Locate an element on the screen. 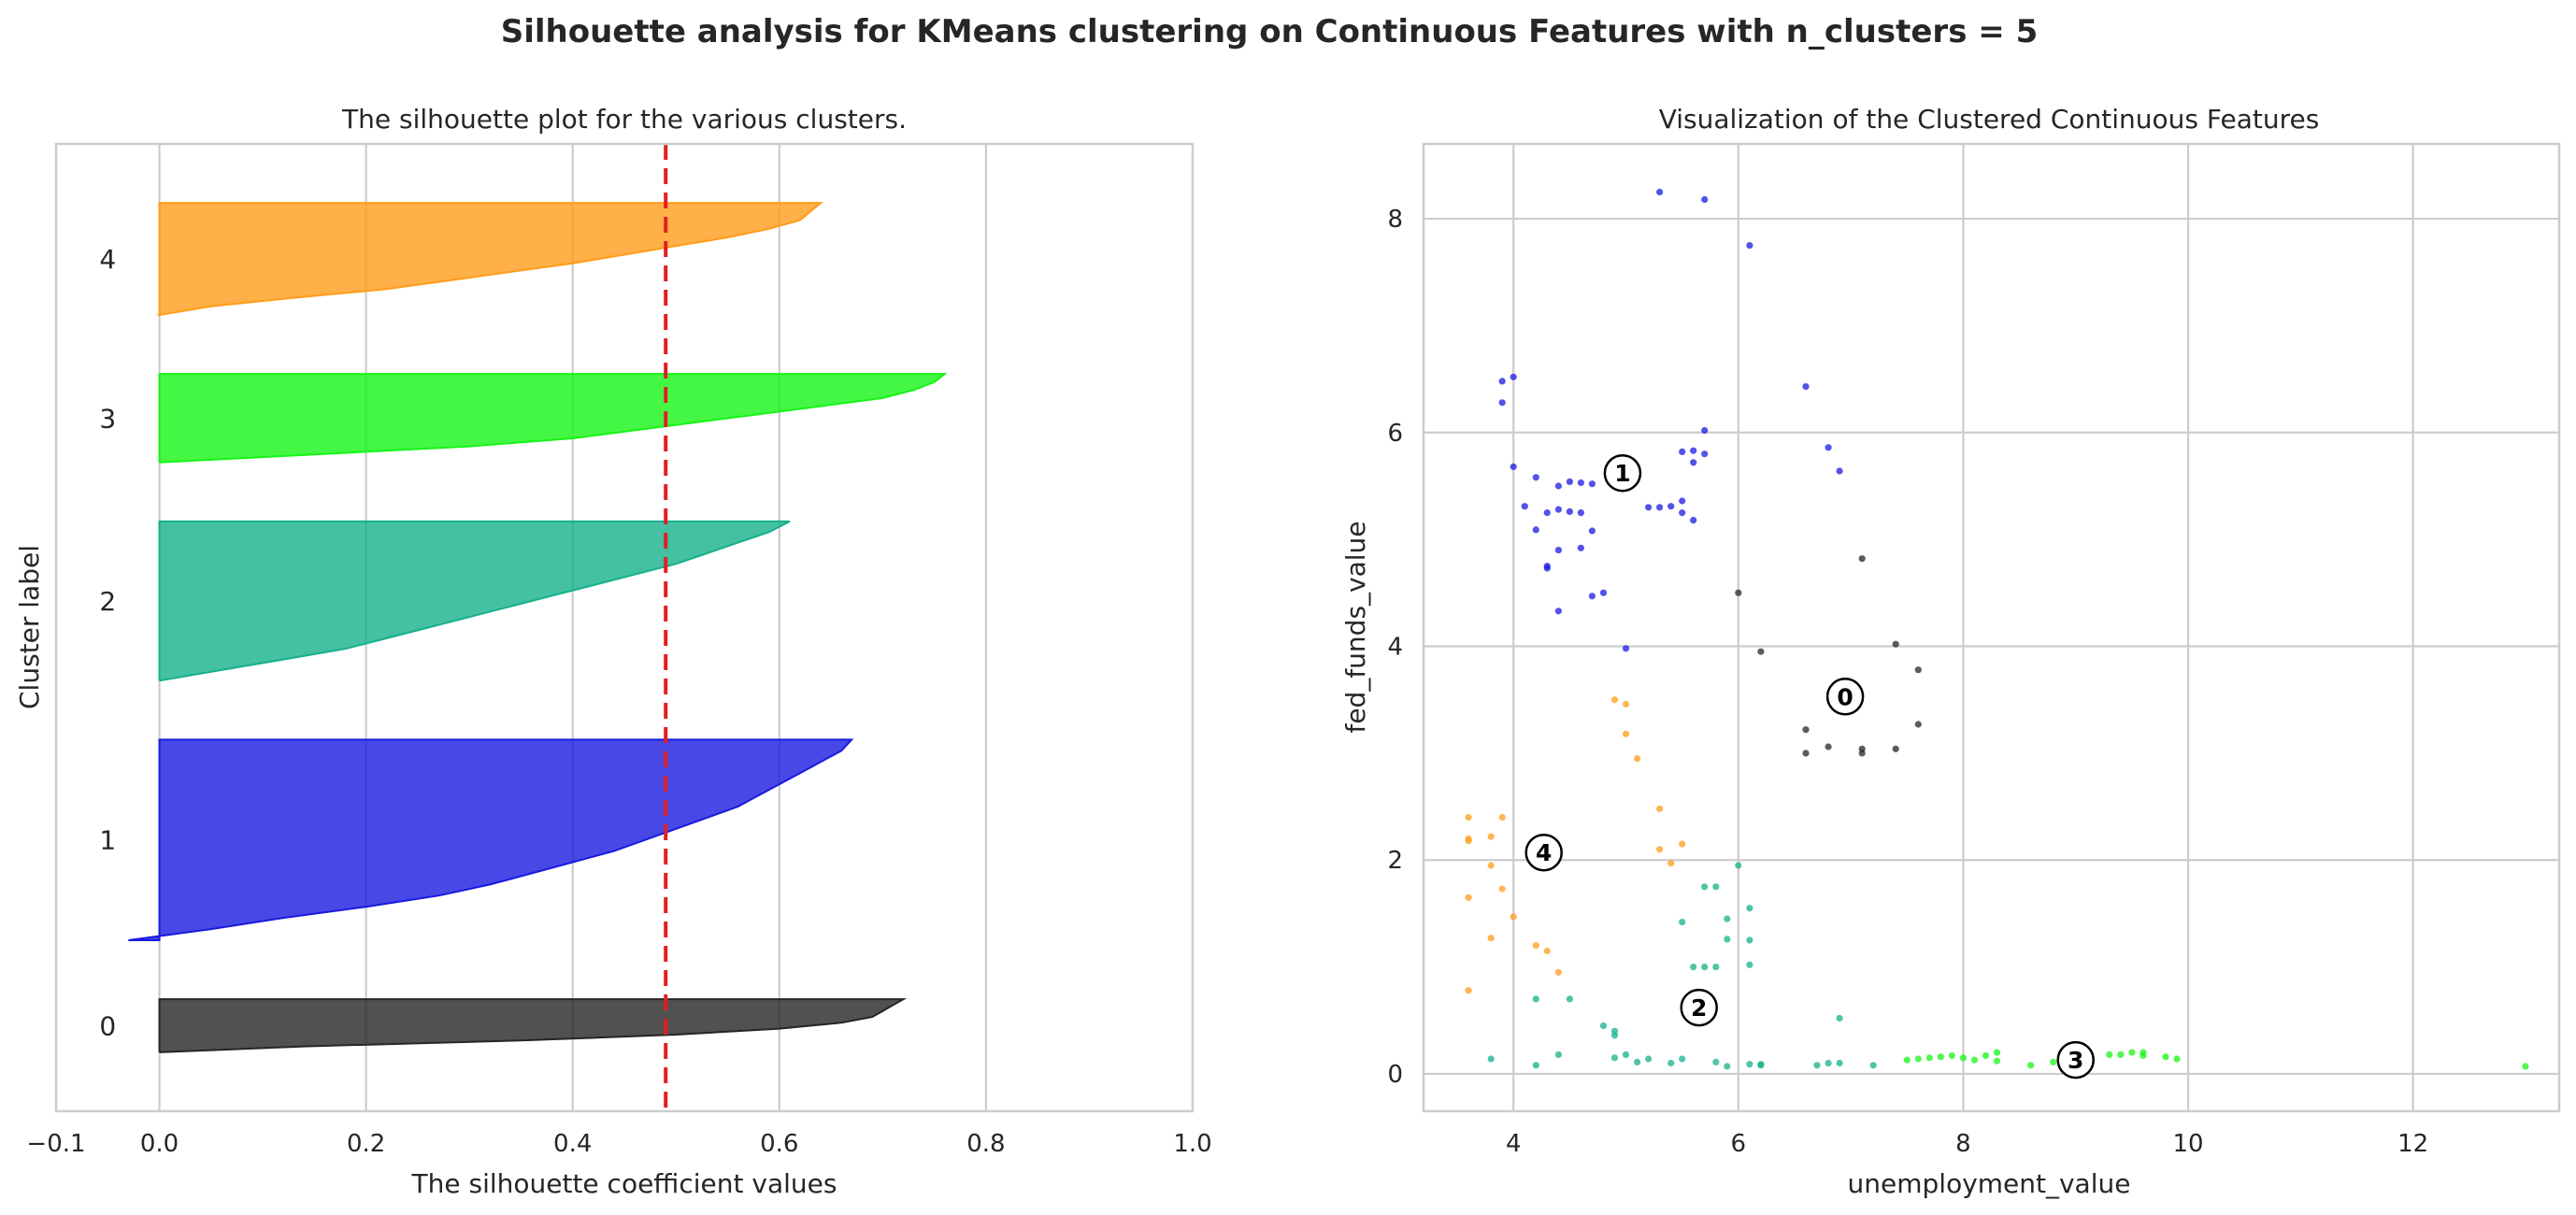 This screenshot has width=2576, height=1215. scatter-x-tick-label: 8 is located at coordinates (1963, 1144).